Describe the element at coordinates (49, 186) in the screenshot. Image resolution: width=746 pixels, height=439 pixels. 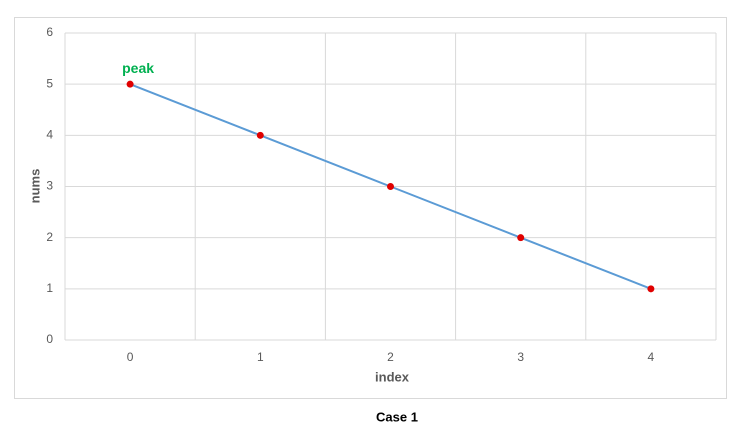
I see `y-tick-label: 3` at that location.